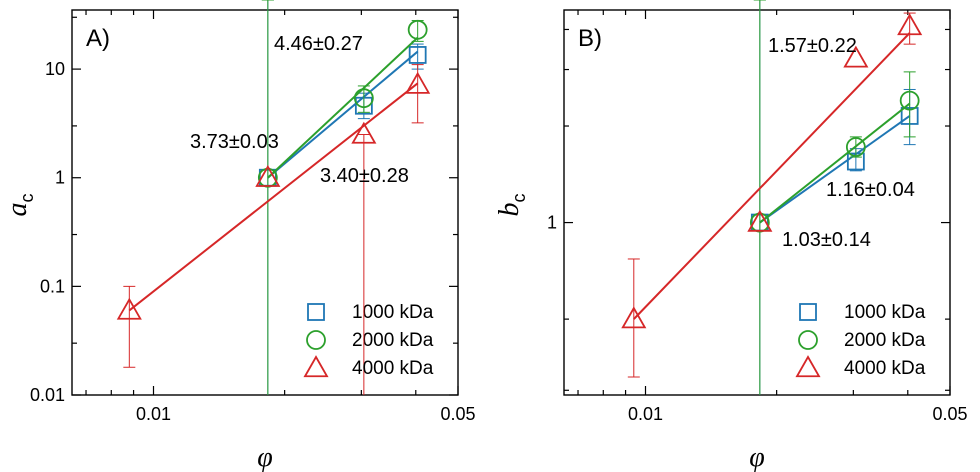  I want to click on y-tick-label: 10, so click(55, 69).